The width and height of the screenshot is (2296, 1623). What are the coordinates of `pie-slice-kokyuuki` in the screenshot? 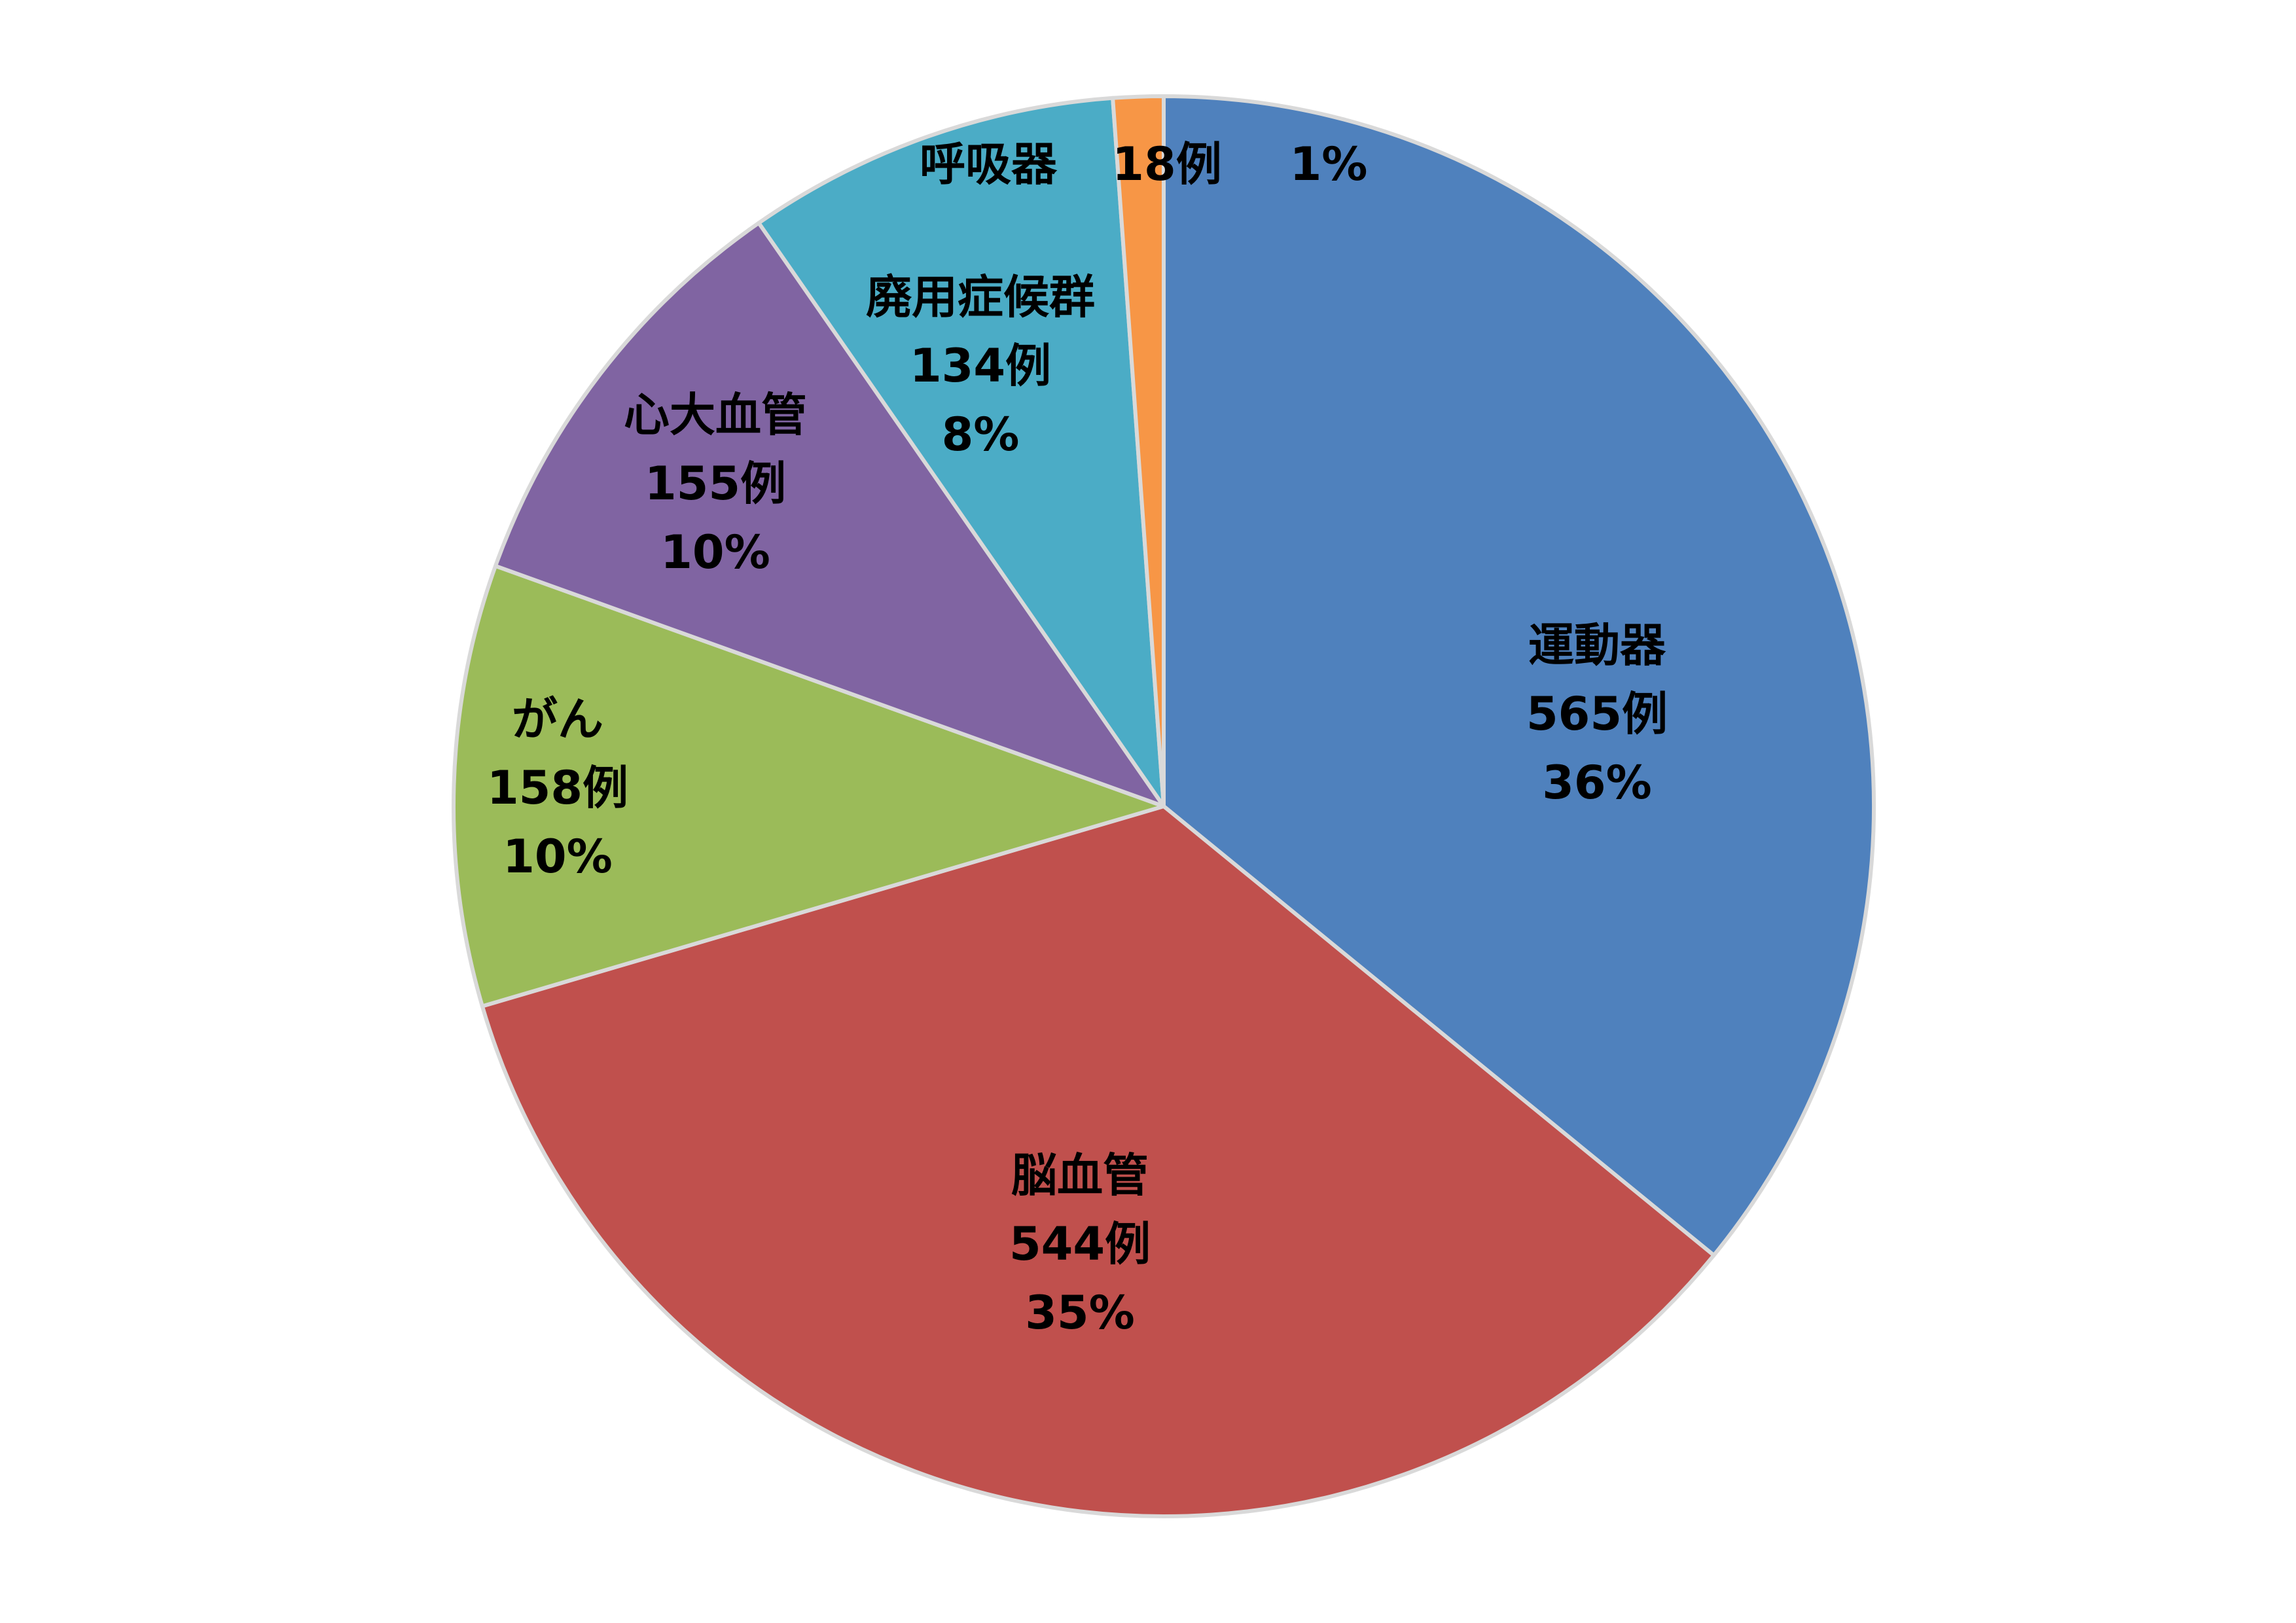 It's located at (1138, 451).